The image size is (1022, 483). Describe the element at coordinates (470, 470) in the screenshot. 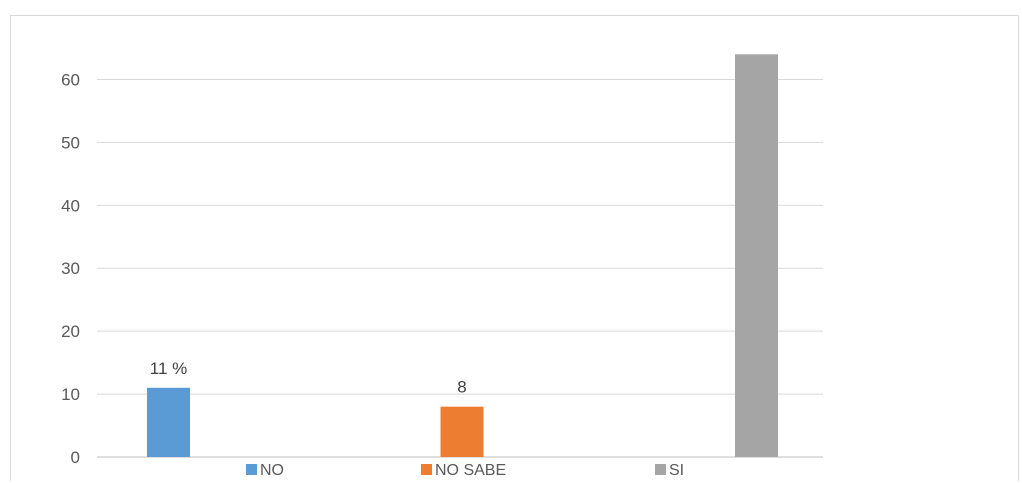

I see `legend-label-no-sabe: NO SABE` at that location.